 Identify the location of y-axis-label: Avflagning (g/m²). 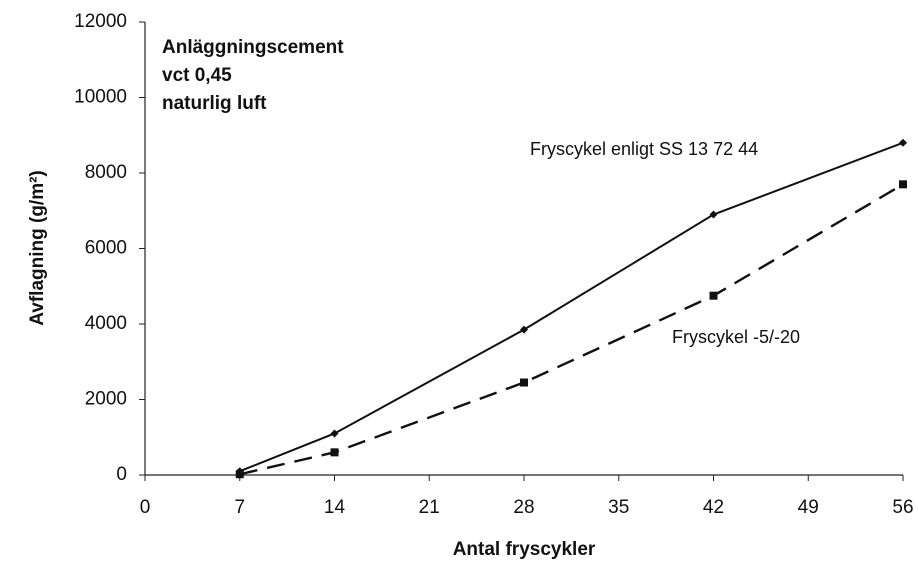
(37, 248).